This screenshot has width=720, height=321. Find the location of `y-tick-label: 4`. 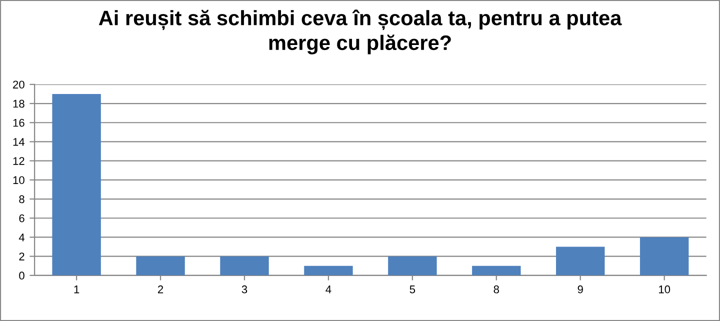

y-tick-label: 4 is located at coordinates (21, 238).